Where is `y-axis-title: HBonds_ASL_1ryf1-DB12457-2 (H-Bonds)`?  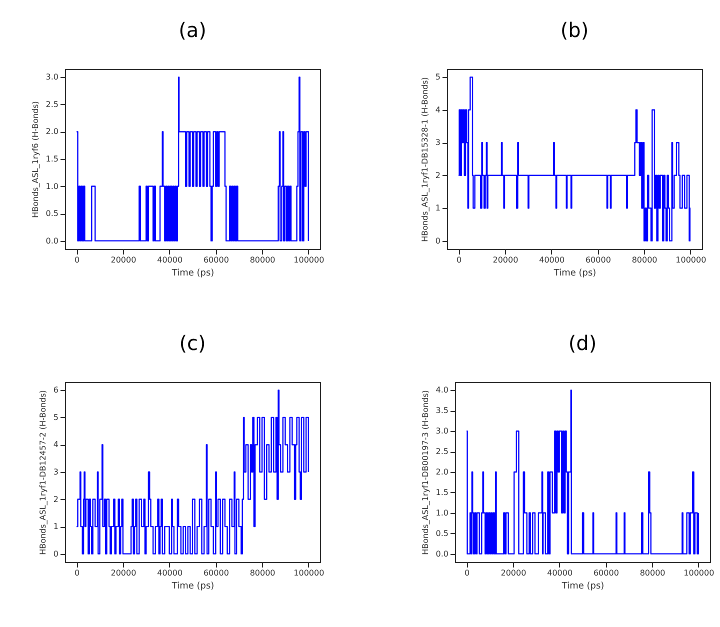
y-axis-title: HBonds_ASL_1ryf1-DB12457-2 (H-Bonds) is located at coordinates (43, 472).